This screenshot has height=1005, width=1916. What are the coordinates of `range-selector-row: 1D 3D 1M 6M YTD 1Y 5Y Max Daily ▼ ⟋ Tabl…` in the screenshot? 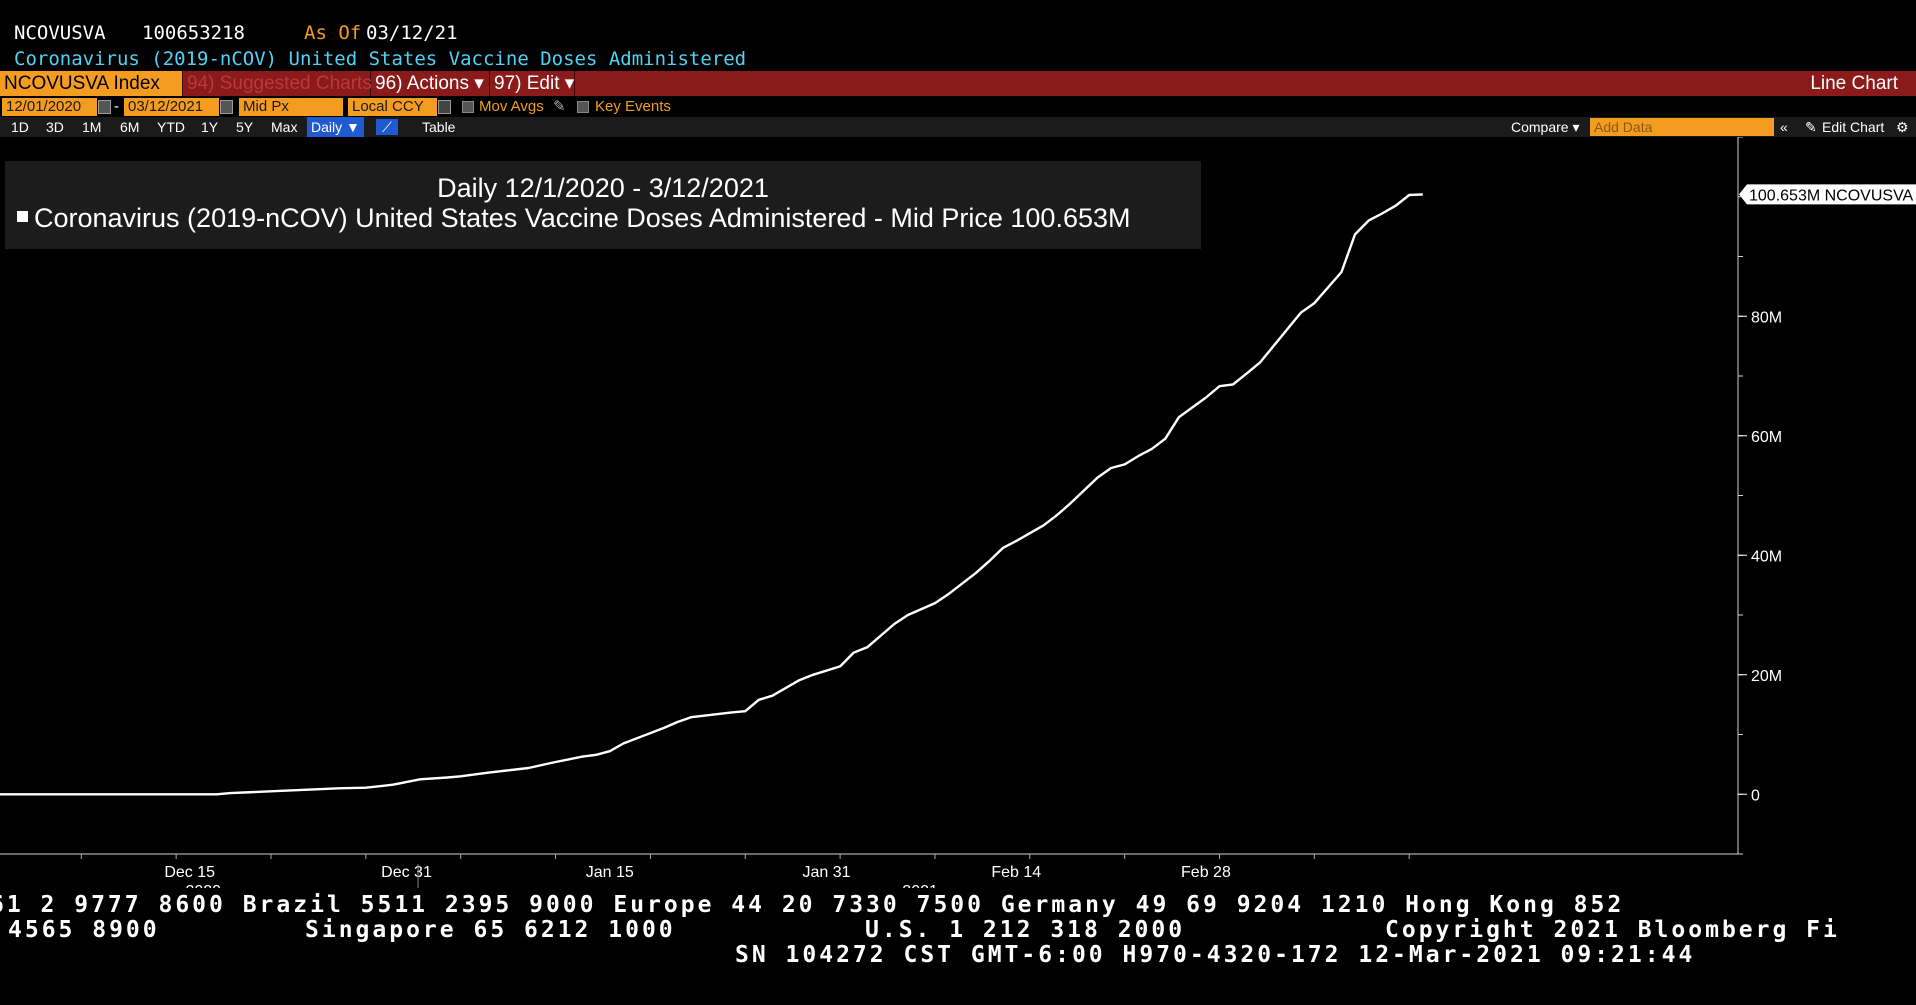 It's located at (958, 127).